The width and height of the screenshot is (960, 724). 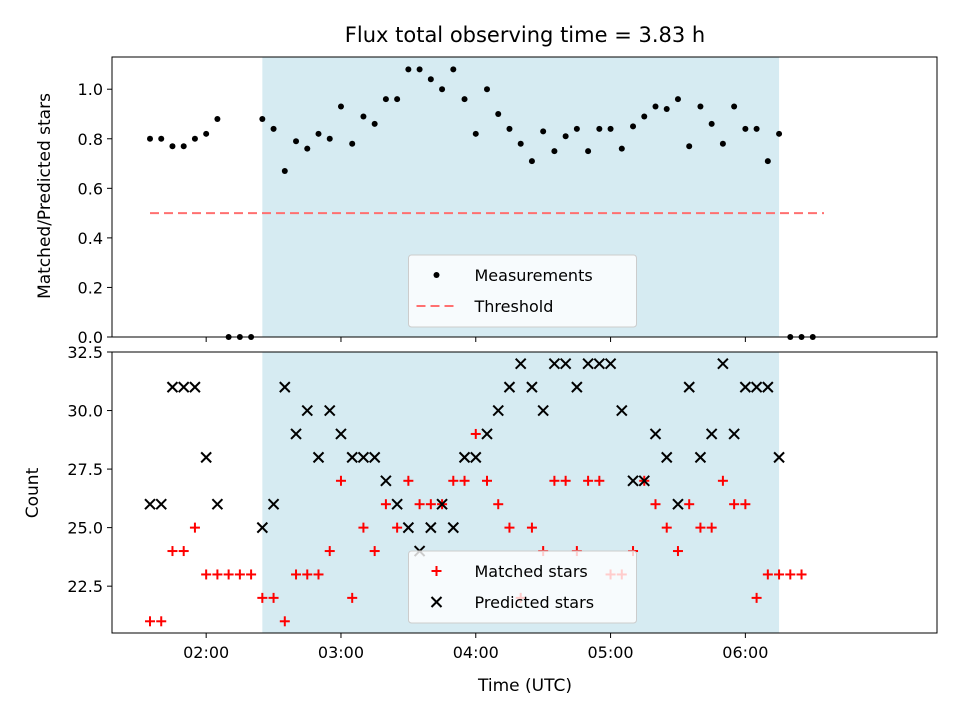 I want to click on bottom-x-tick-label: 03:00, so click(x=341, y=652).